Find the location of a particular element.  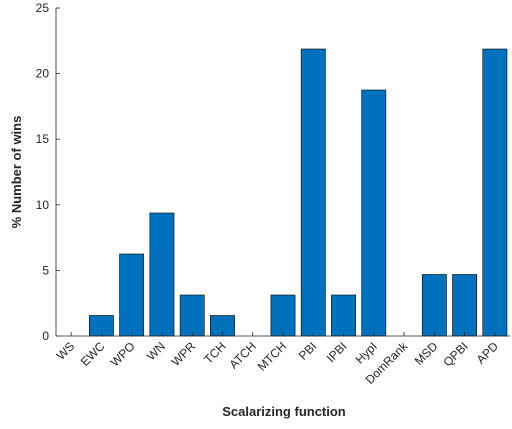

y-tick-label: 0 is located at coordinates (45, 336).